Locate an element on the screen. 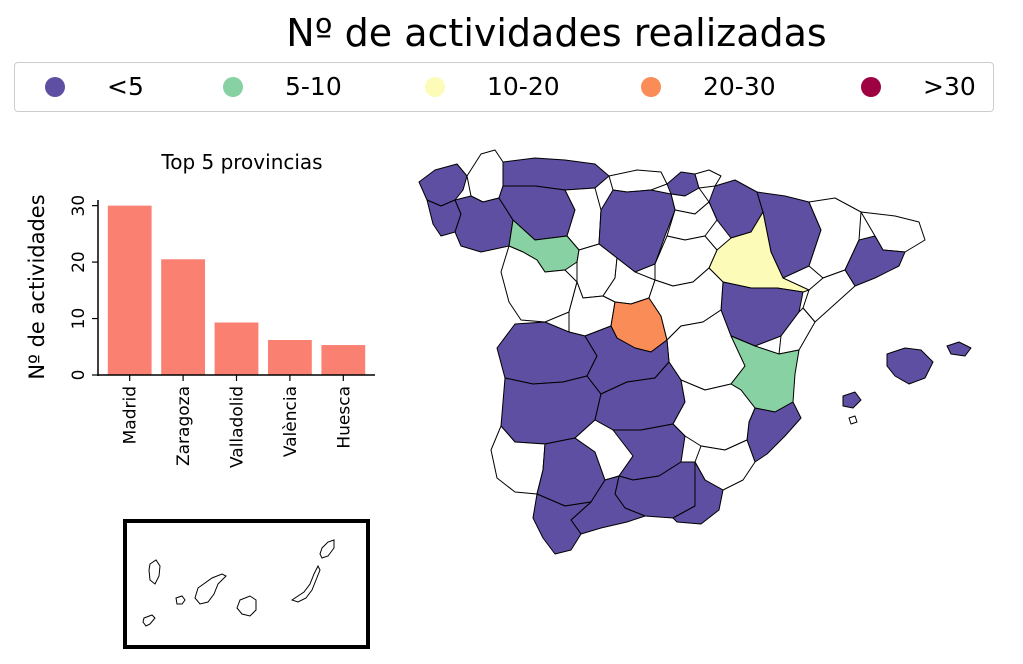 The image size is (1023, 664). y-tick-label: 10 is located at coordinates (79, 319).